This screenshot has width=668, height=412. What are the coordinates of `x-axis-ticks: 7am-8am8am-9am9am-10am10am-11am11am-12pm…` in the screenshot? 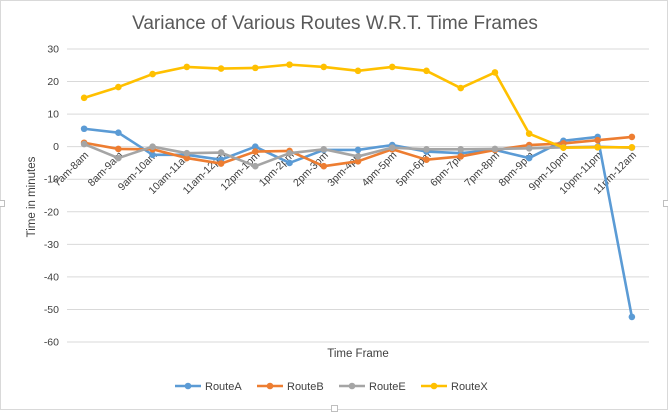 It's located at (345, 173).